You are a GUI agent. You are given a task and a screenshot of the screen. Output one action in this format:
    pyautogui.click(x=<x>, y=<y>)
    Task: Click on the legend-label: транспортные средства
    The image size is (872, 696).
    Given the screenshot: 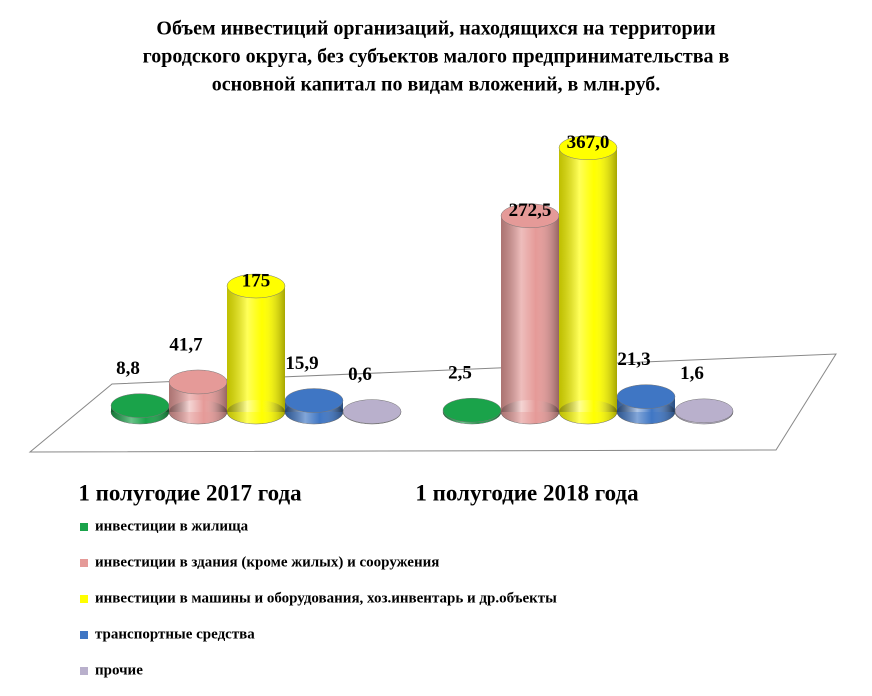 What is the action you would take?
    pyautogui.click(x=175, y=634)
    